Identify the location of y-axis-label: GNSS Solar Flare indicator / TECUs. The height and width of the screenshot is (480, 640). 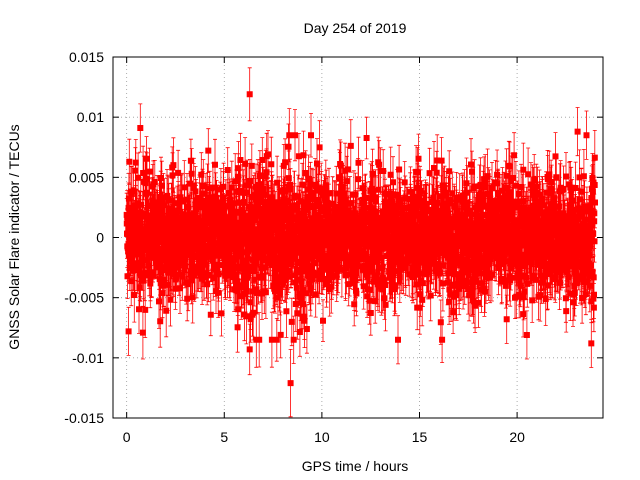
(14, 236).